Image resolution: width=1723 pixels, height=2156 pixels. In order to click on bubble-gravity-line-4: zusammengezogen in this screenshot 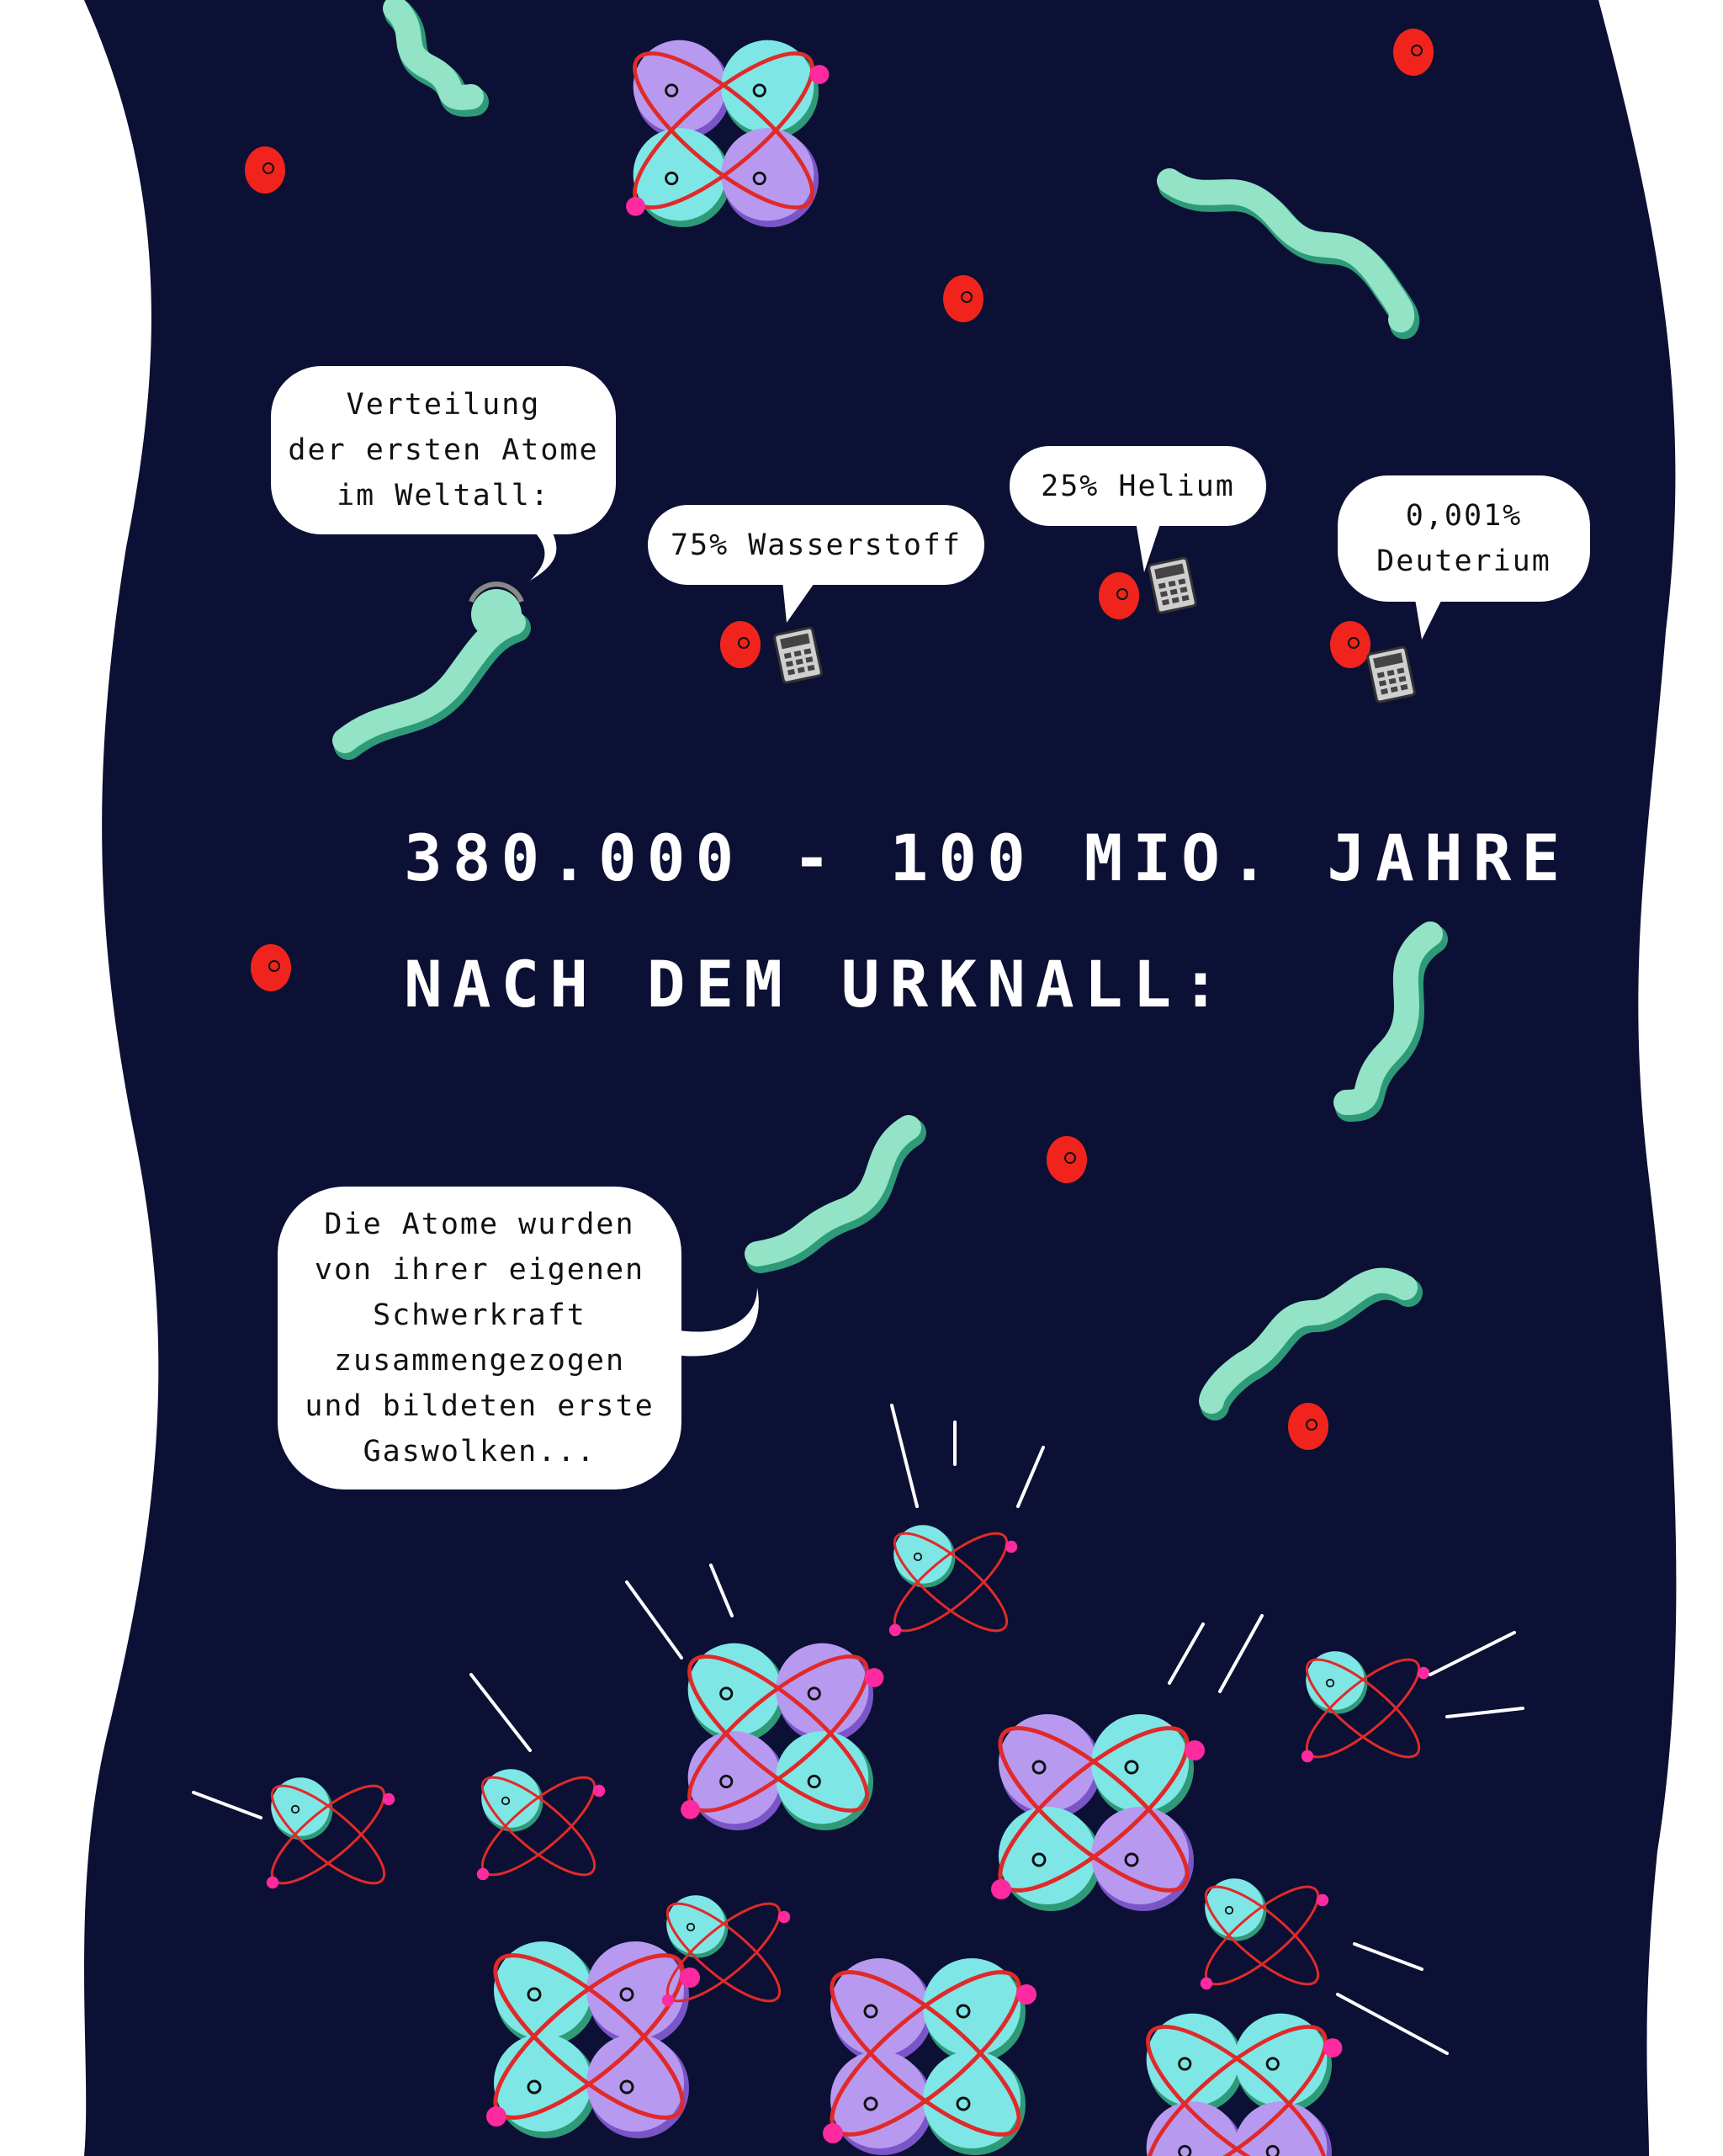, I will do `click(479, 1361)`.